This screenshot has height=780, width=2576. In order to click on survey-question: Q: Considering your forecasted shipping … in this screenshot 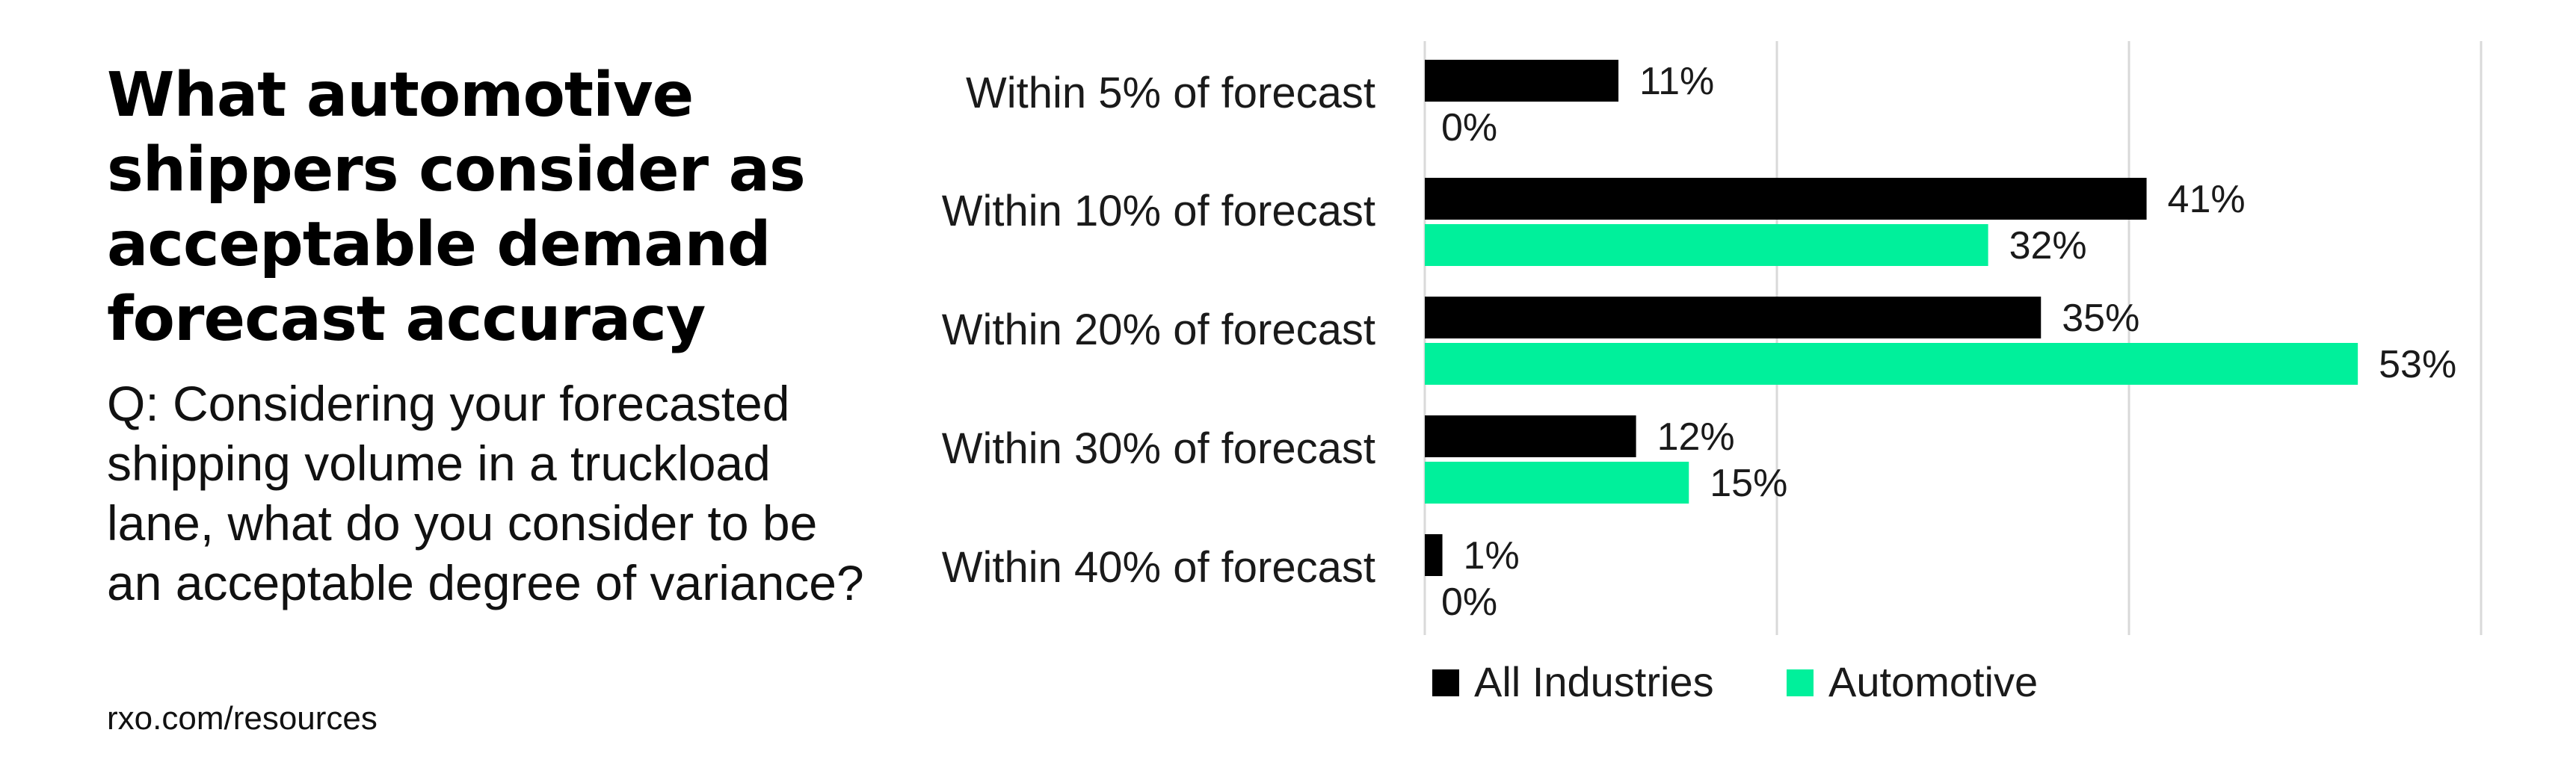, I will do `click(485, 493)`.